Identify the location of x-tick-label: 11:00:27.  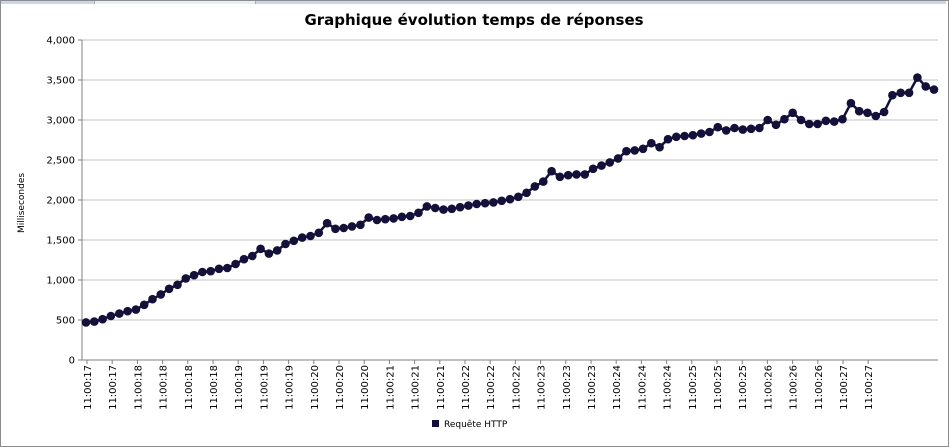
(869, 387).